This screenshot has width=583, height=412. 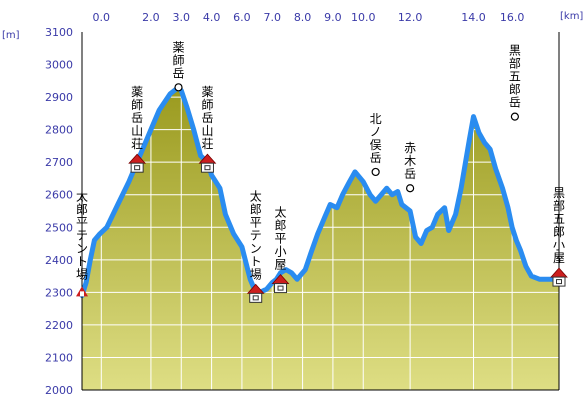 I want to click on x-tick-label: 12.0, so click(x=410, y=17).